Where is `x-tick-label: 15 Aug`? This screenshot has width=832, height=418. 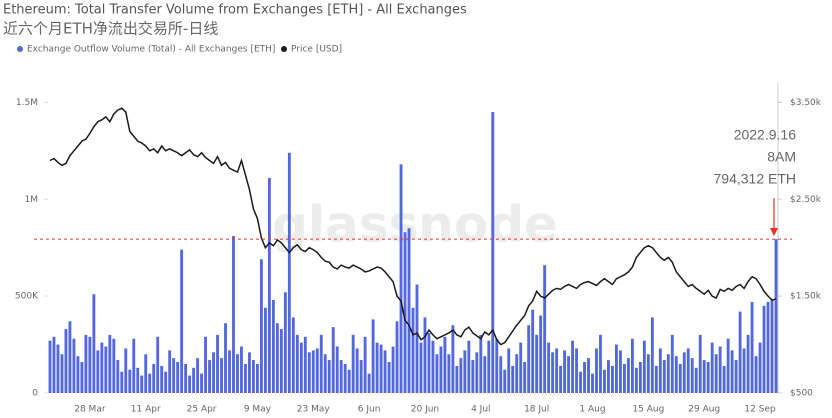 x-tick-label: 15 Aug is located at coordinates (648, 410).